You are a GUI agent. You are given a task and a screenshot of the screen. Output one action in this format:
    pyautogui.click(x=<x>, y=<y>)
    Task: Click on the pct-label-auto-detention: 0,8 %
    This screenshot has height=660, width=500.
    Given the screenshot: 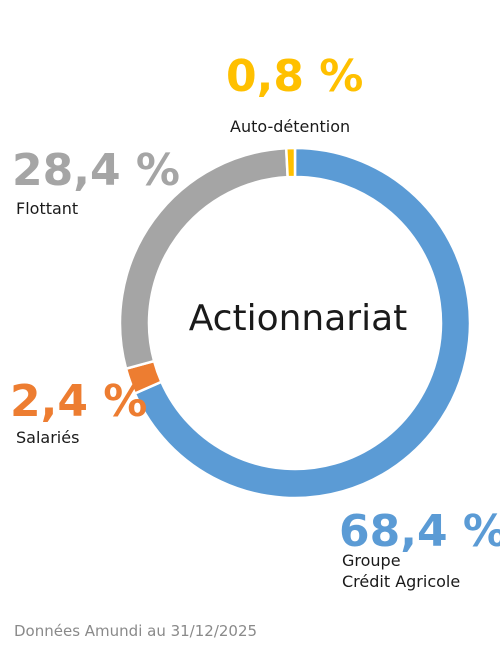 What is the action you would take?
    pyautogui.click(x=294, y=76)
    